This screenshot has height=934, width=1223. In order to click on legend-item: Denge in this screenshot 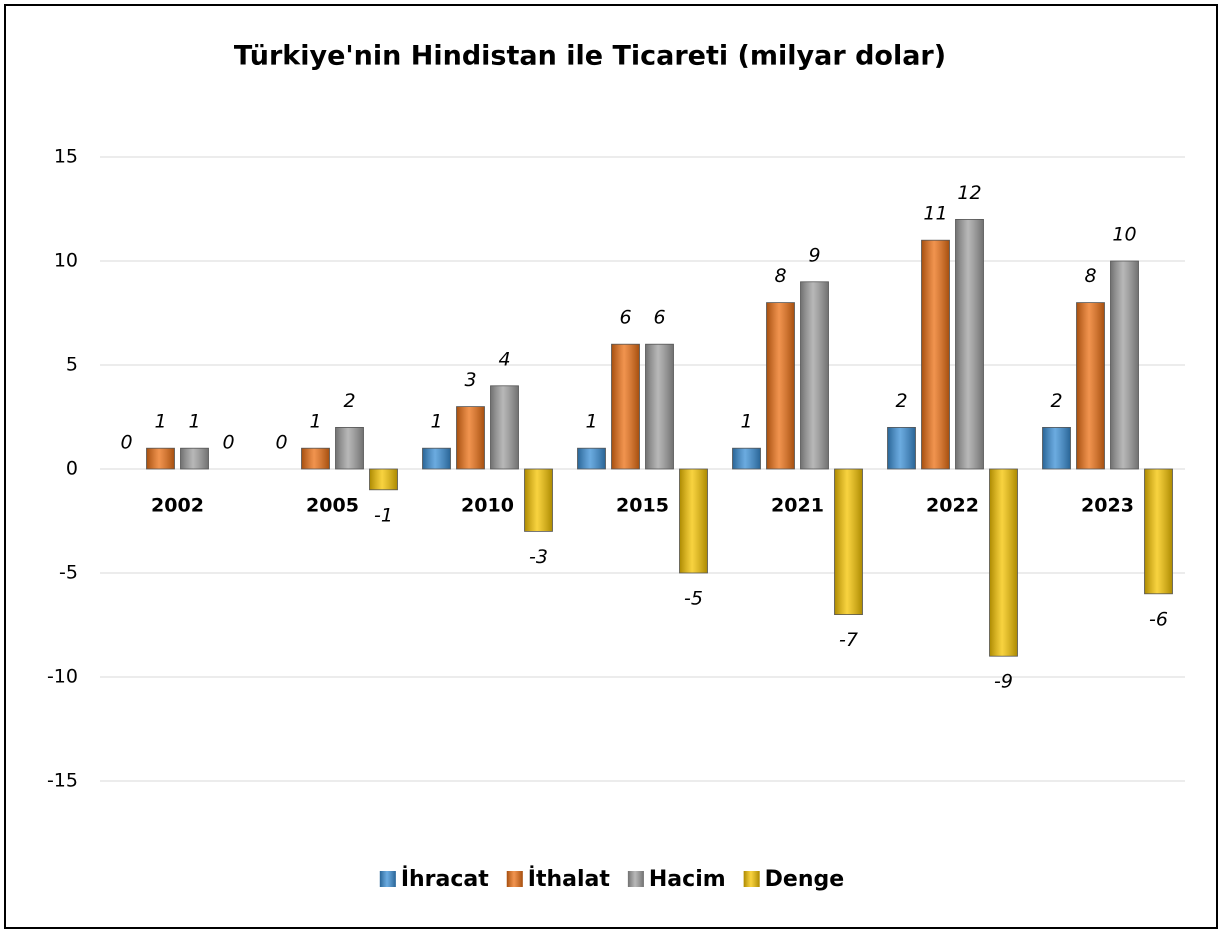, I will do `click(794, 879)`.